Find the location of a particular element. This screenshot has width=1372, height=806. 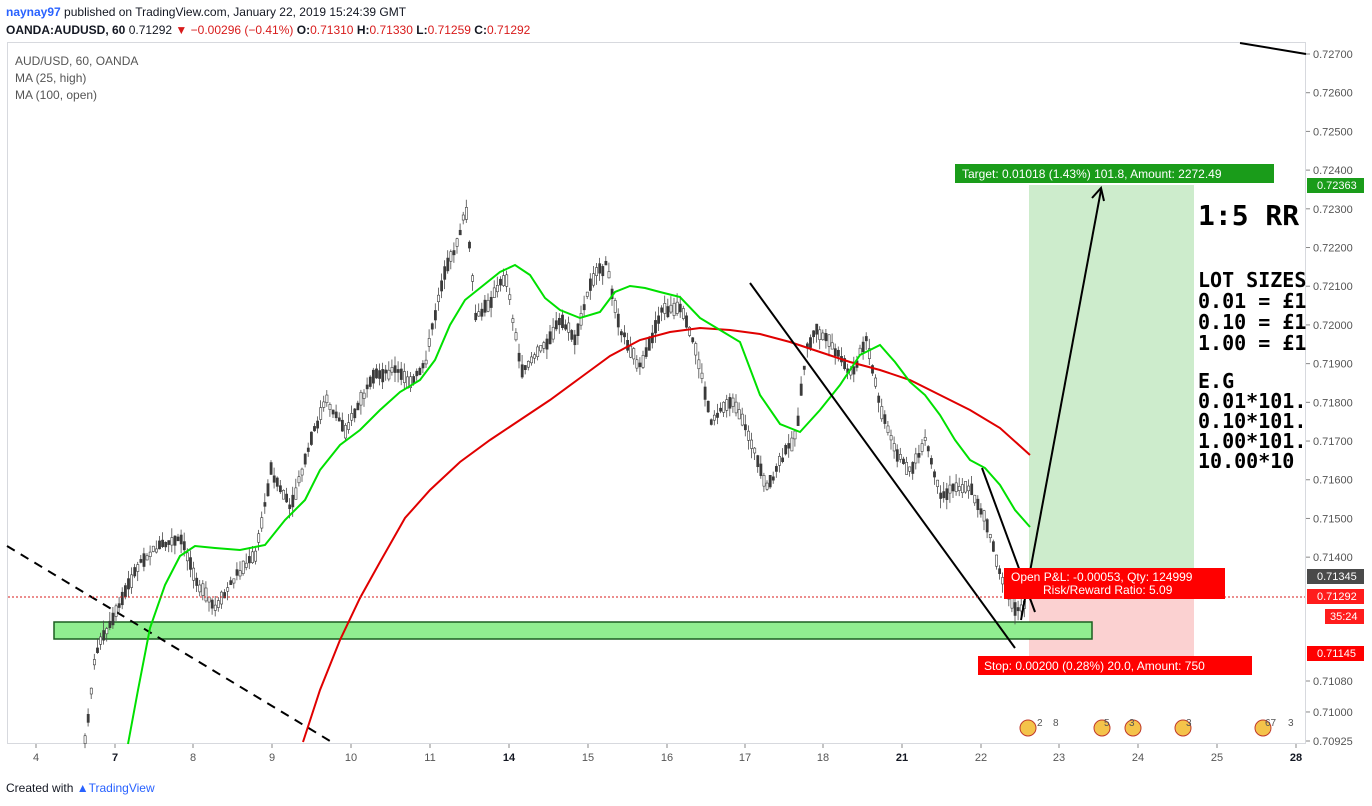

time-tick-label: 11 is located at coordinates (429, 758).